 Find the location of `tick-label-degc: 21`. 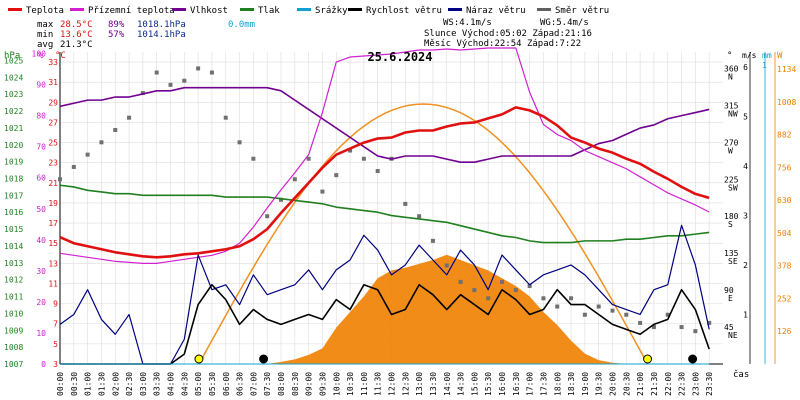

tick-label-degc: 21 is located at coordinates (53, 183).